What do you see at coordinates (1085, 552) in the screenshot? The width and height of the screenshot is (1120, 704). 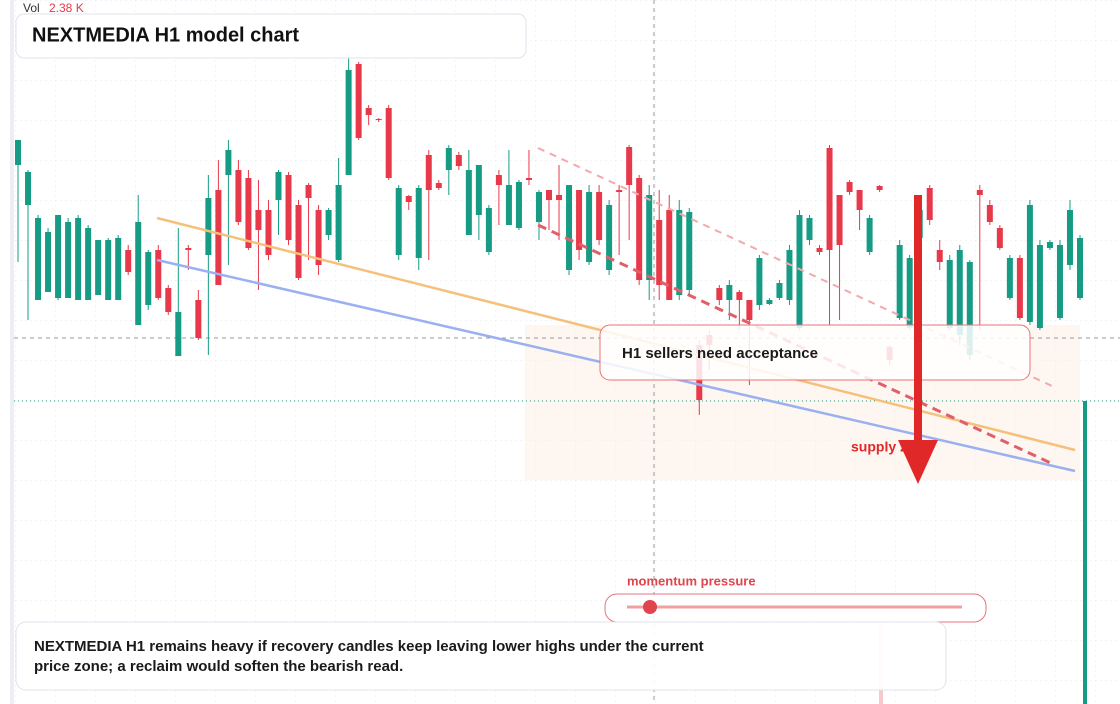 I see `volume-bar` at bounding box center [1085, 552].